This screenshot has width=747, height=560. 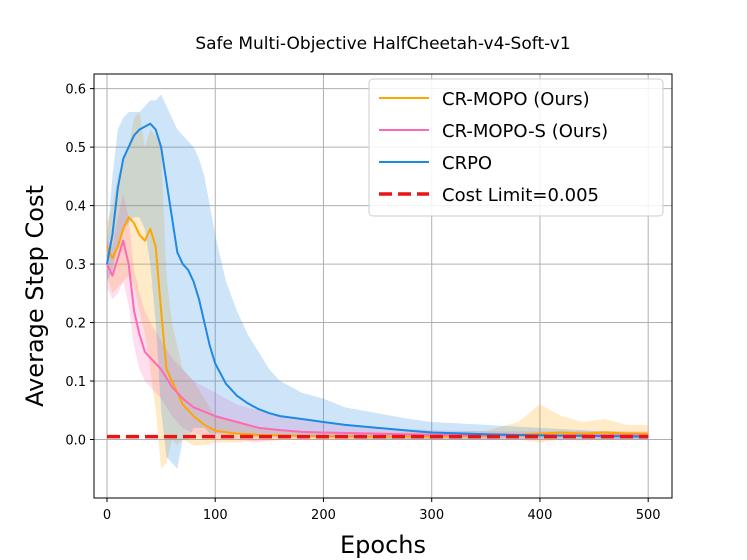 What do you see at coordinates (382, 510) in the screenshot?
I see `x-axis-ticks: 0 100 200 300 400 500` at bounding box center [382, 510].